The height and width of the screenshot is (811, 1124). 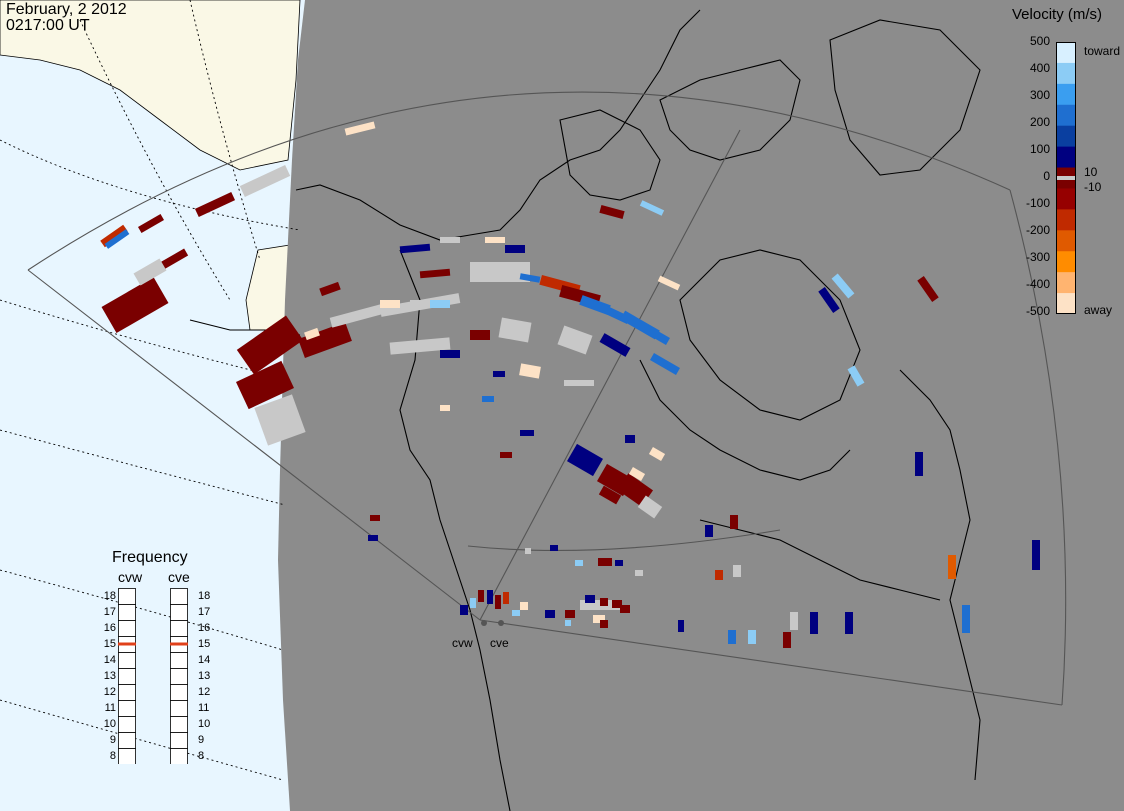 I want to click on frequency-tick-left: 13, so click(x=109, y=676).